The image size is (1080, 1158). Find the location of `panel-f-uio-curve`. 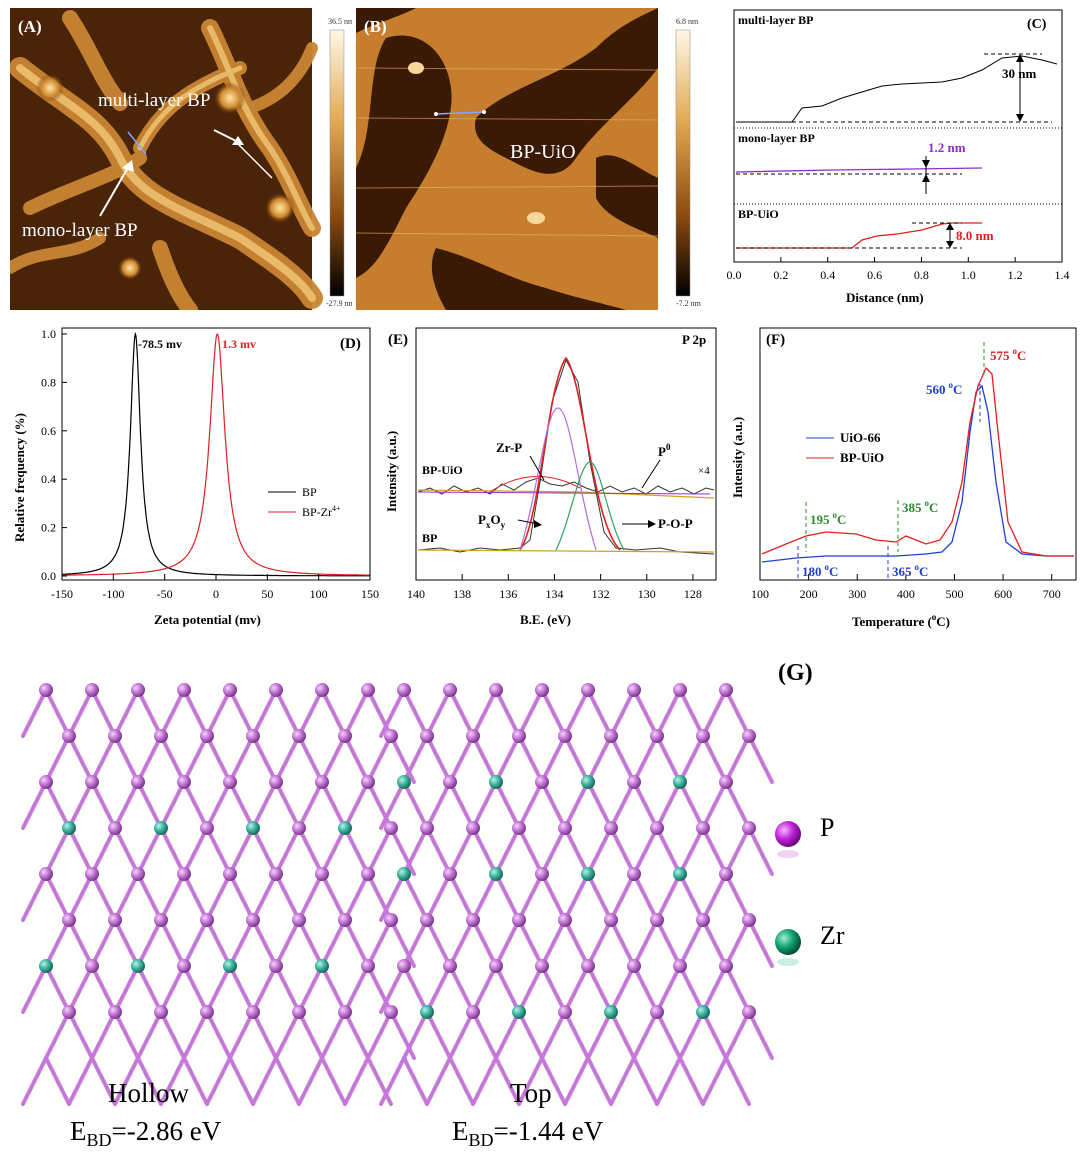

panel-f-uio-curve is located at coordinates (917, 473).